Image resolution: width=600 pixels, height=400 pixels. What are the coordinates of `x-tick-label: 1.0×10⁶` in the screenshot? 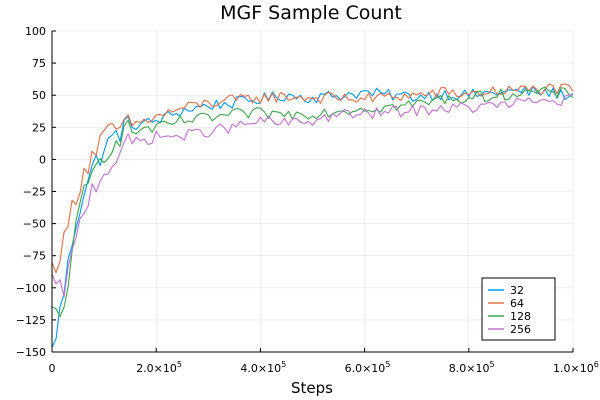 It's located at (576, 367).